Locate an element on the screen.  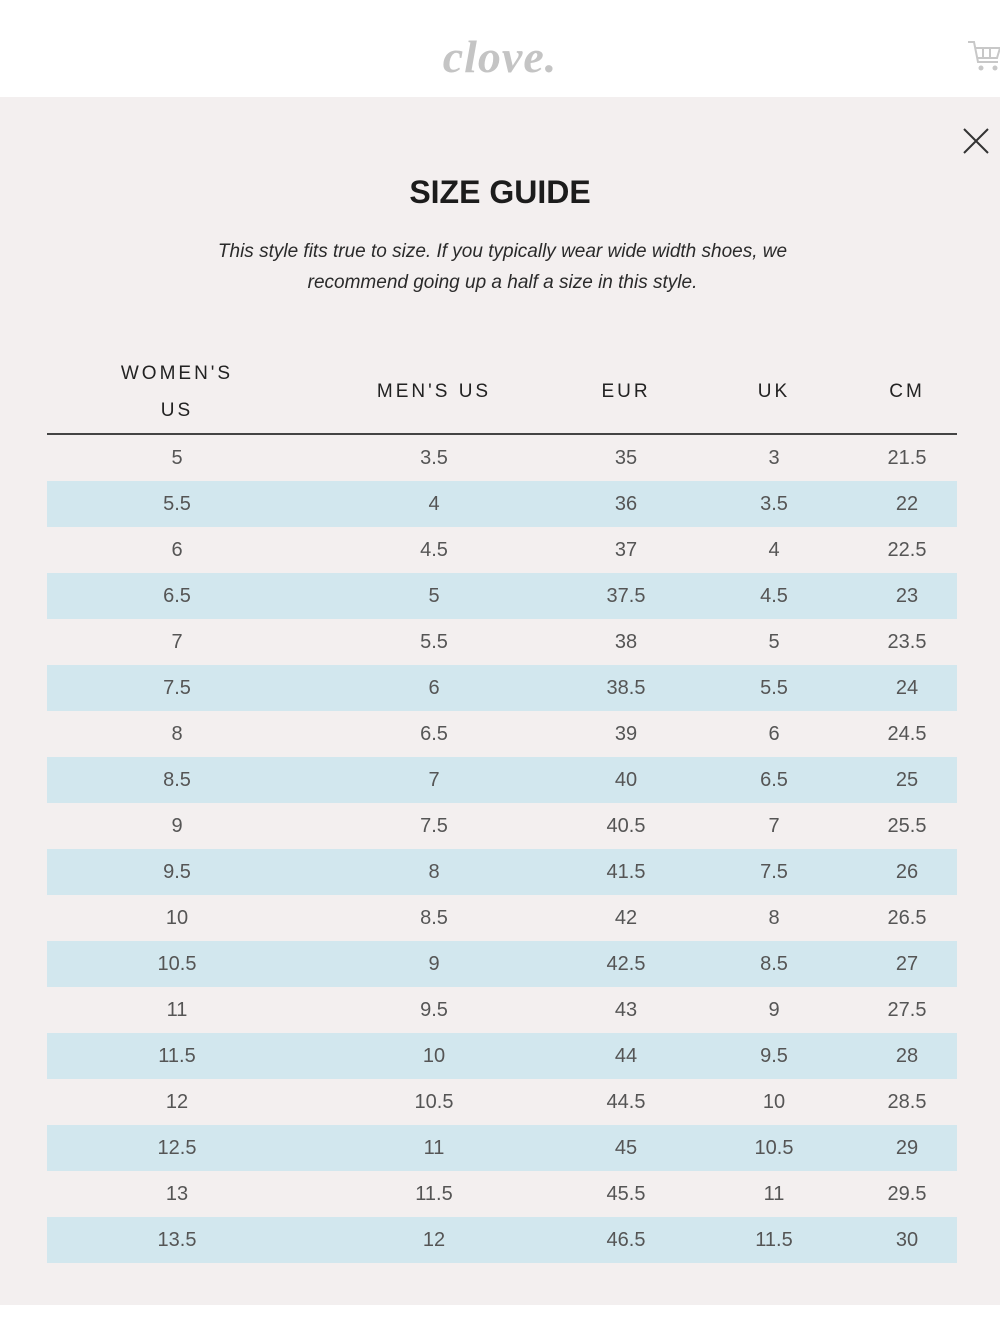
table-cell: 26 is located at coordinates (907, 871).